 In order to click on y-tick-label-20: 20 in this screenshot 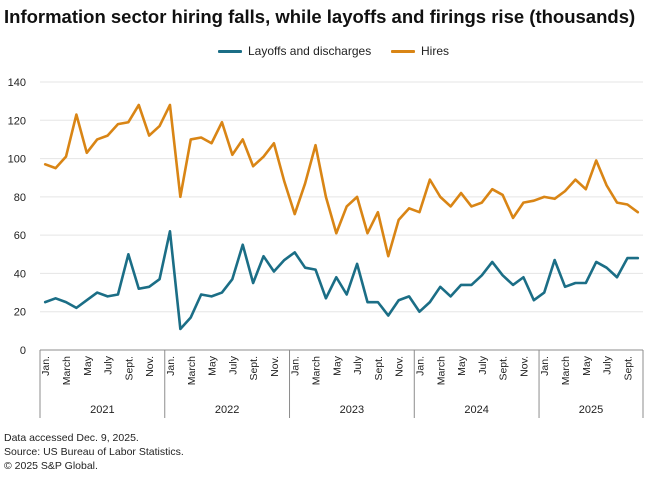, I will do `click(20, 313)`.